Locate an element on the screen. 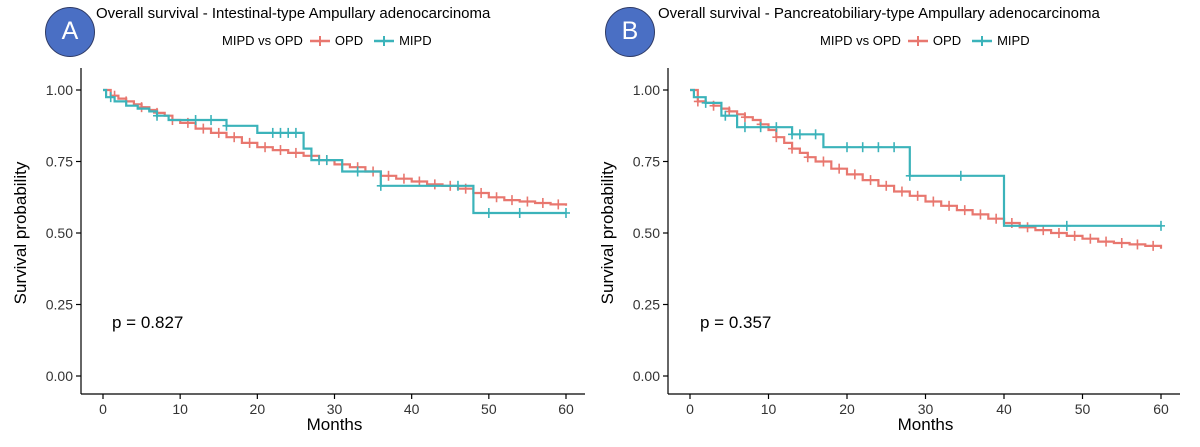 This screenshot has height=447, width=1200. legend-label-opd-b: OPD is located at coordinates (947, 40).